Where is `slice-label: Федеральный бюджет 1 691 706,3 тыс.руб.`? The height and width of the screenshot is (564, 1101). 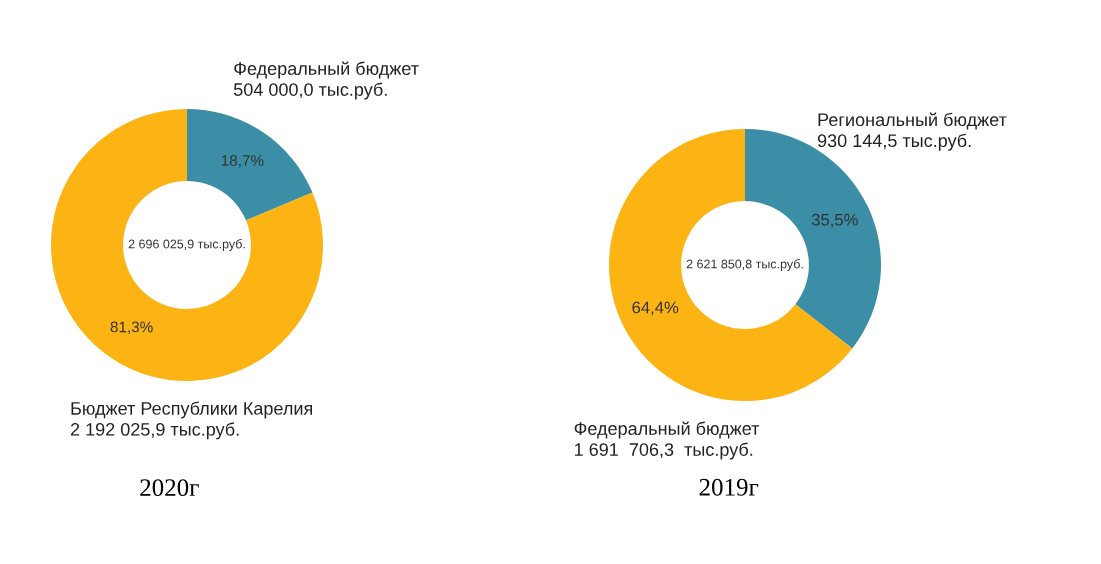
slice-label: Федеральный бюджет 1 691 706,3 тыс.руб. is located at coordinates (667, 440).